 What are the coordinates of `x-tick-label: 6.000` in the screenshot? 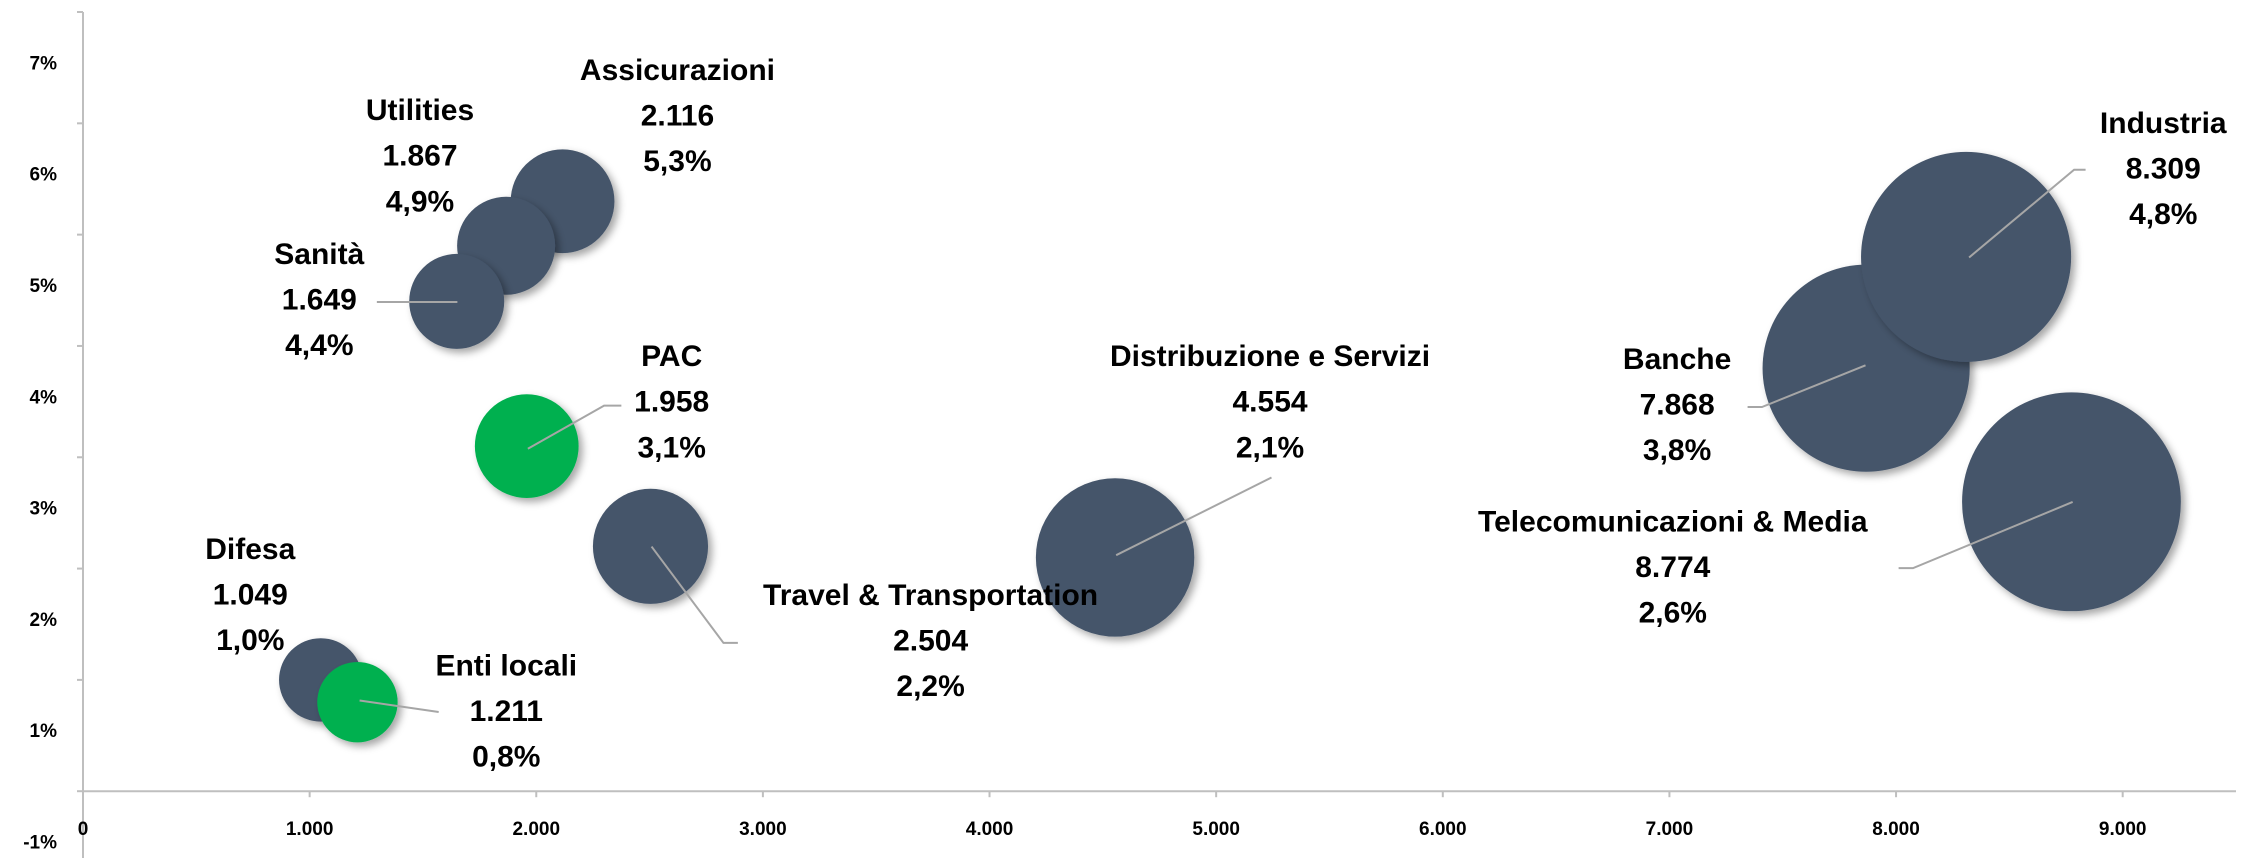 It's located at (1443, 829).